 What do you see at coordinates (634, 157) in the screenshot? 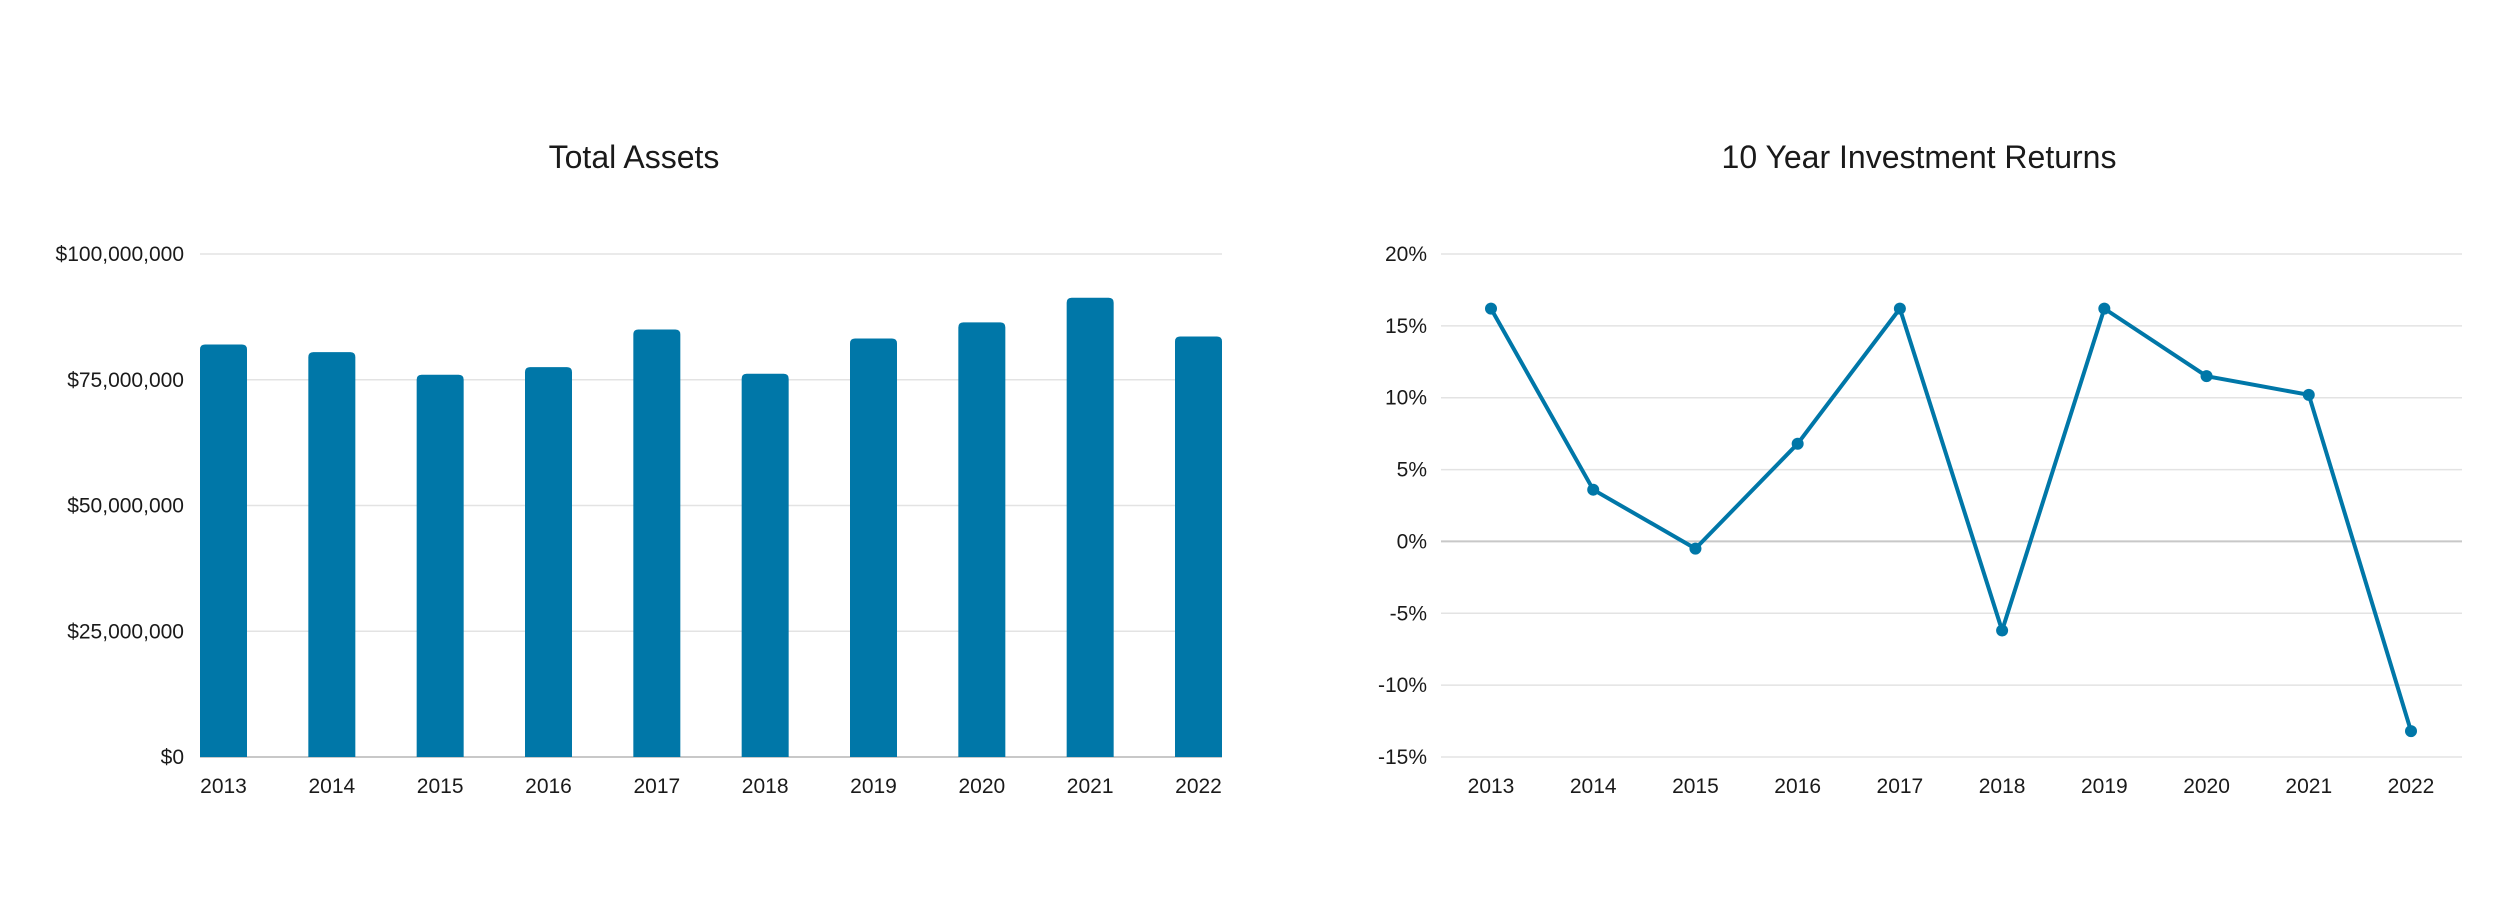
I see `bar-chart-title: Total Assets` at bounding box center [634, 157].